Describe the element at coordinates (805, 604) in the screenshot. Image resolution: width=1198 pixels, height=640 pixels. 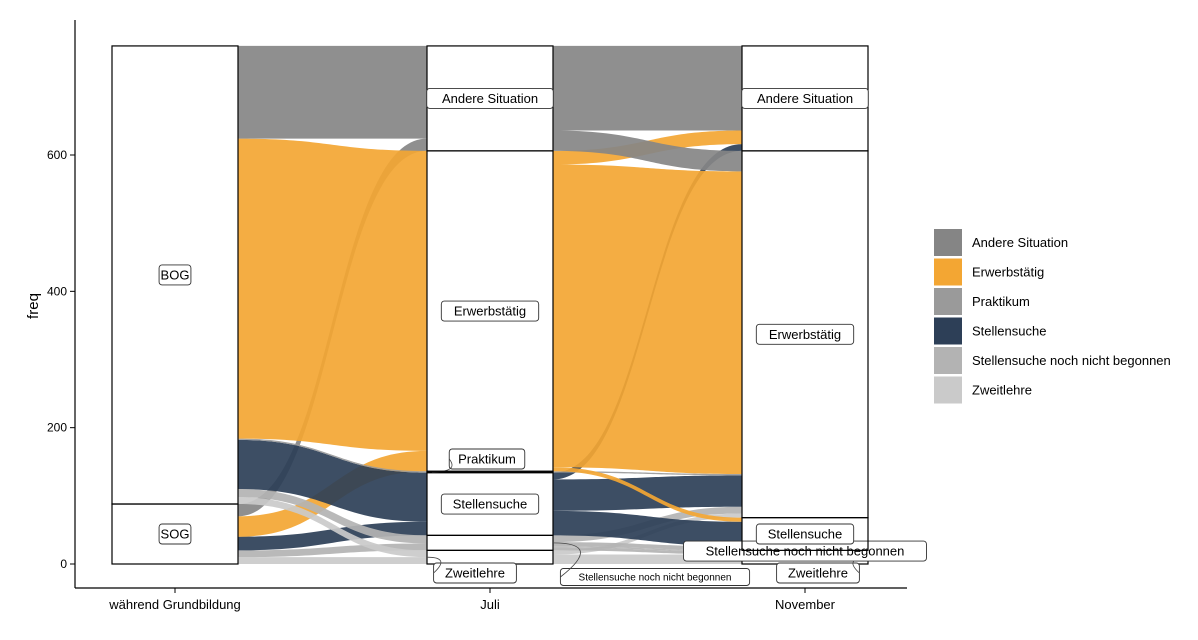
I see `x-tick-label-november: November` at that location.